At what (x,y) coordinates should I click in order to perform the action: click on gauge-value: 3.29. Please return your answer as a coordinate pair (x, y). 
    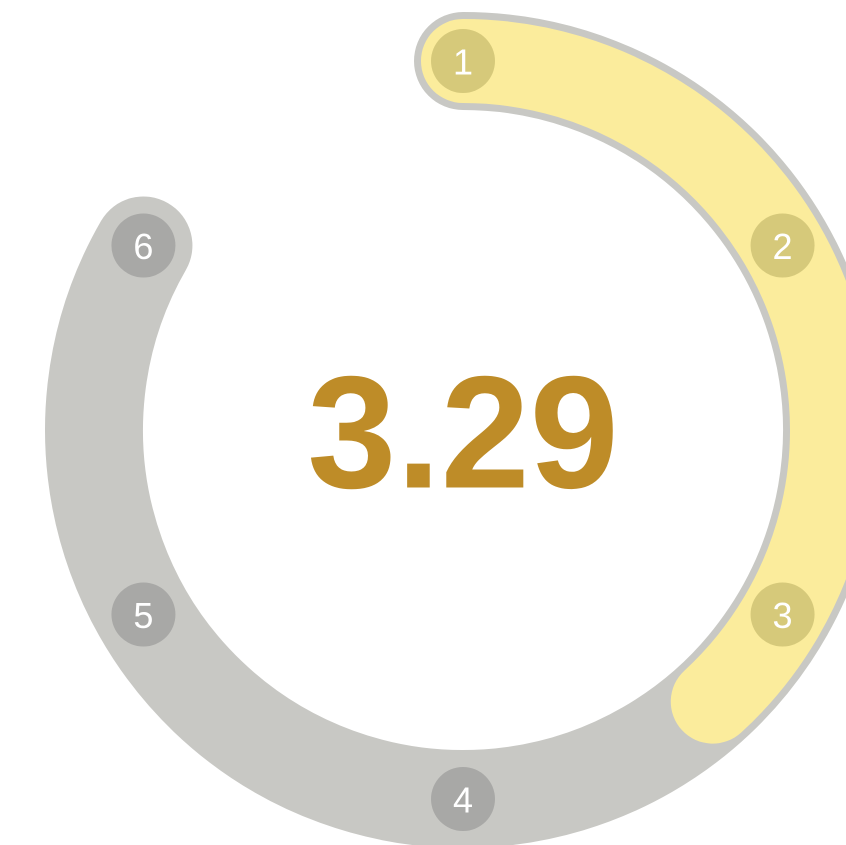
    Looking at the image, I should click on (462, 432).